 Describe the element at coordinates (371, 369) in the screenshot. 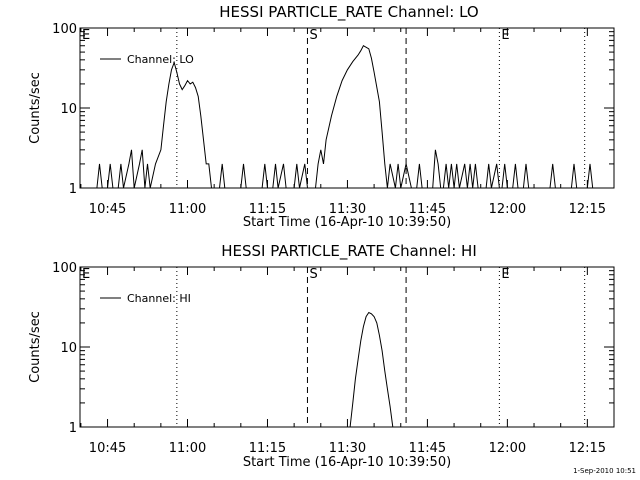

I see `series-line` at that location.